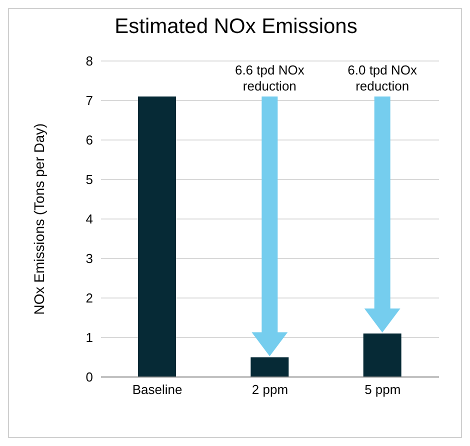 This screenshot has height=446, width=470. What do you see at coordinates (89, 219) in the screenshot?
I see `y-tick-label: 4` at bounding box center [89, 219].